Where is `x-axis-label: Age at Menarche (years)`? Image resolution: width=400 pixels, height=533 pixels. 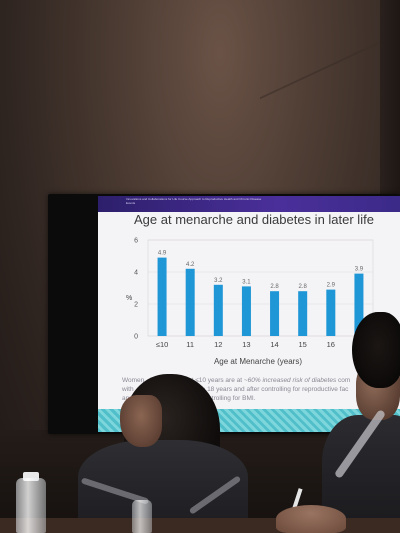
x-axis-label: Age at Menarche (years) is located at coordinates (258, 361).